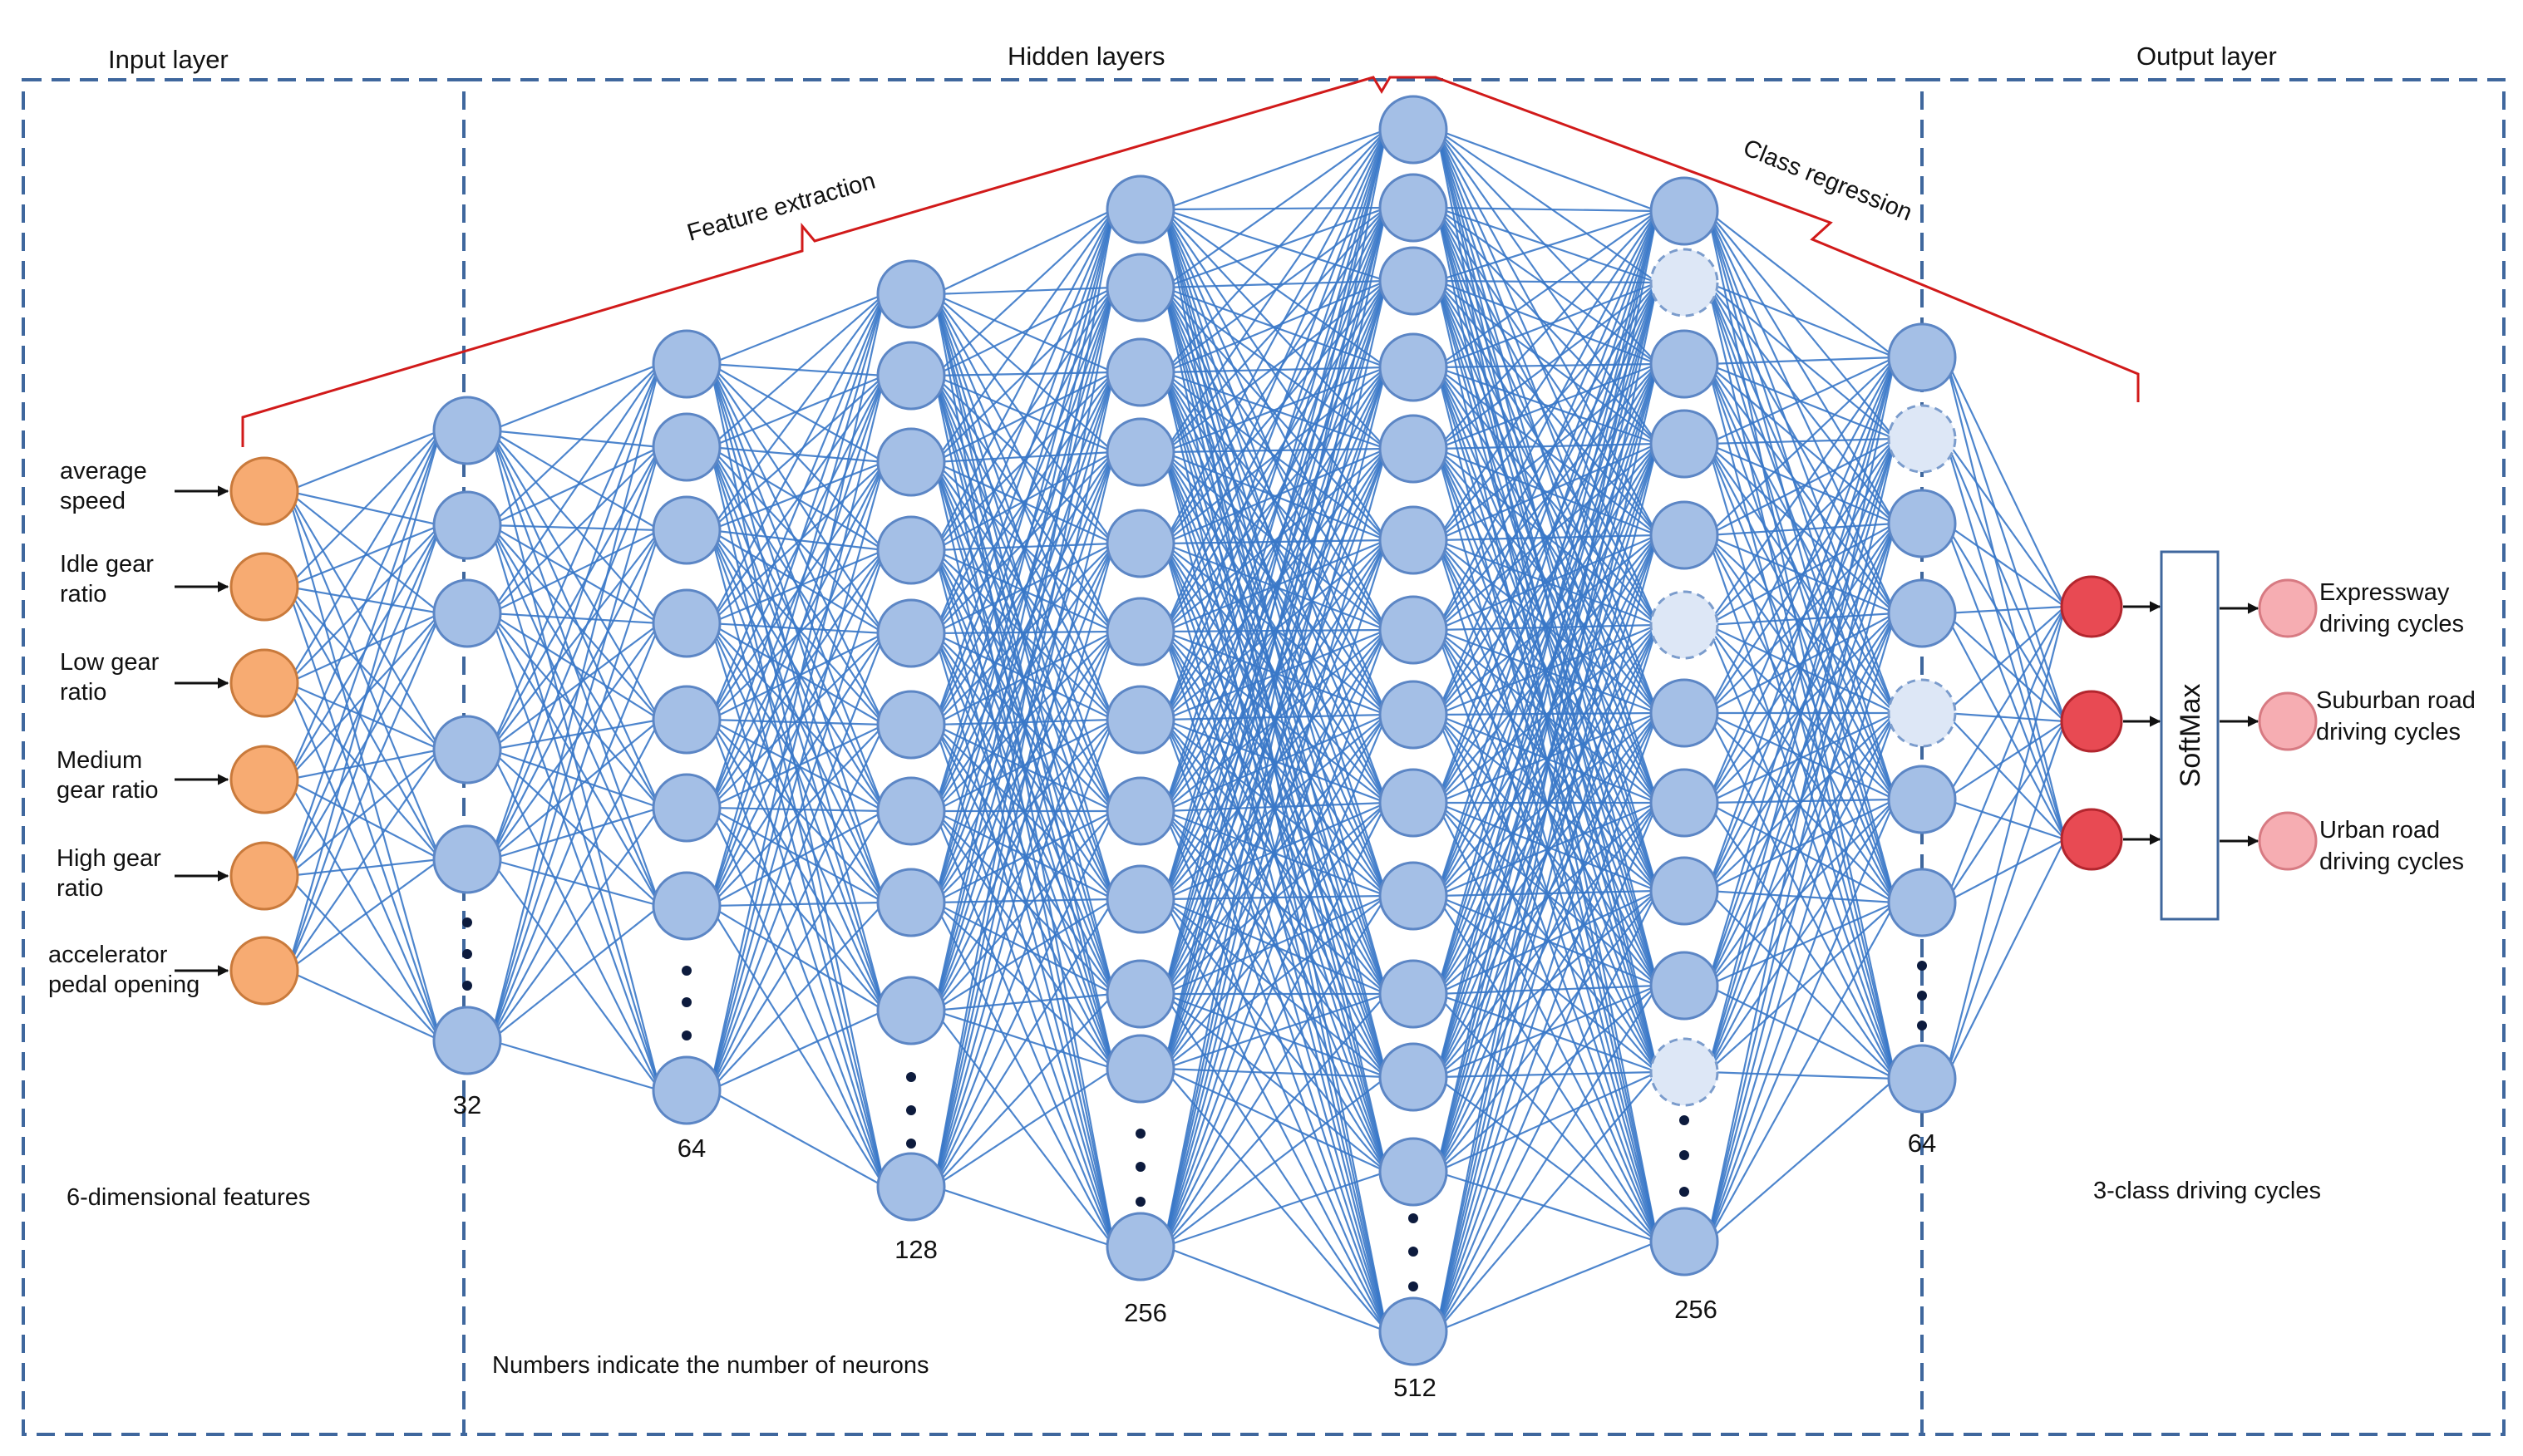  What do you see at coordinates (264, 876) in the screenshot?
I see `input-neuron` at bounding box center [264, 876].